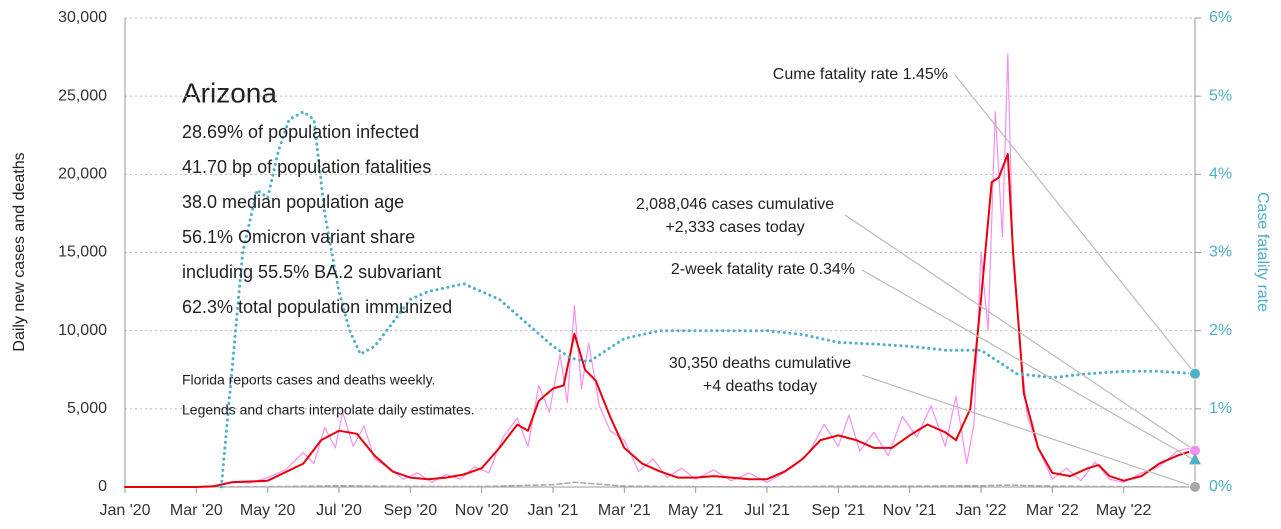  What do you see at coordinates (696, 510) in the screenshot?
I see `x-tick-label: May '21` at bounding box center [696, 510].